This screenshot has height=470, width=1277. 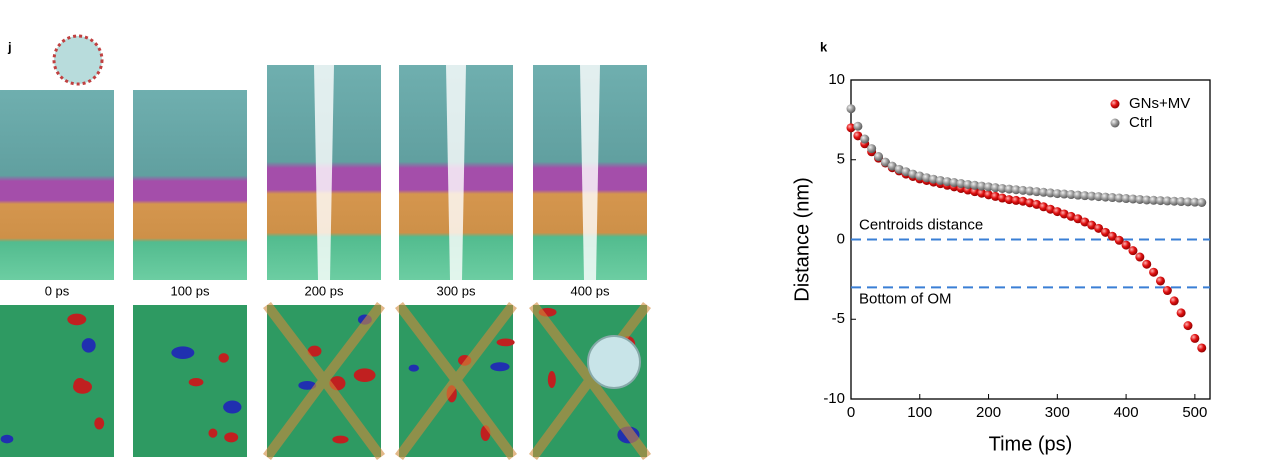 What do you see at coordinates (836, 79) in the screenshot?
I see `y-tick-label: 10` at bounding box center [836, 79].